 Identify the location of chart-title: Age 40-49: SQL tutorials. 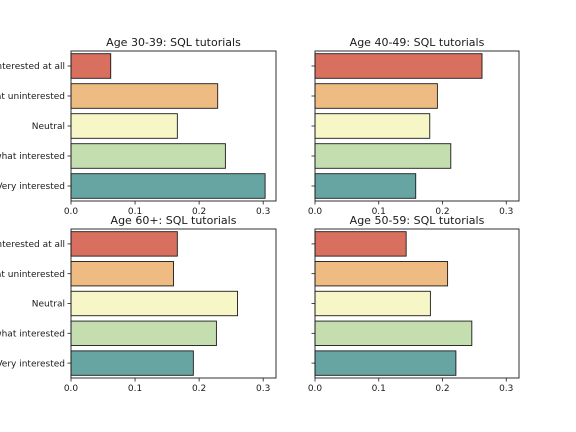
(417, 42).